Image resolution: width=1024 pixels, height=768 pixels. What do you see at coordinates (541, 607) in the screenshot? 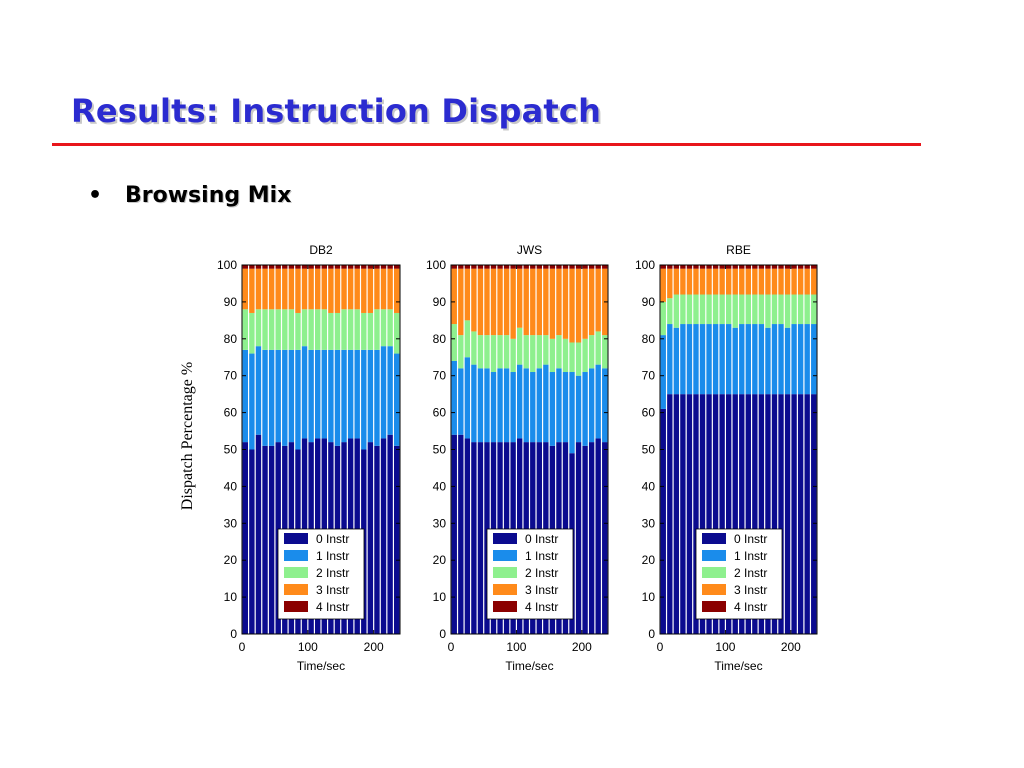
I see `legend-label: 4 Instr` at bounding box center [541, 607].